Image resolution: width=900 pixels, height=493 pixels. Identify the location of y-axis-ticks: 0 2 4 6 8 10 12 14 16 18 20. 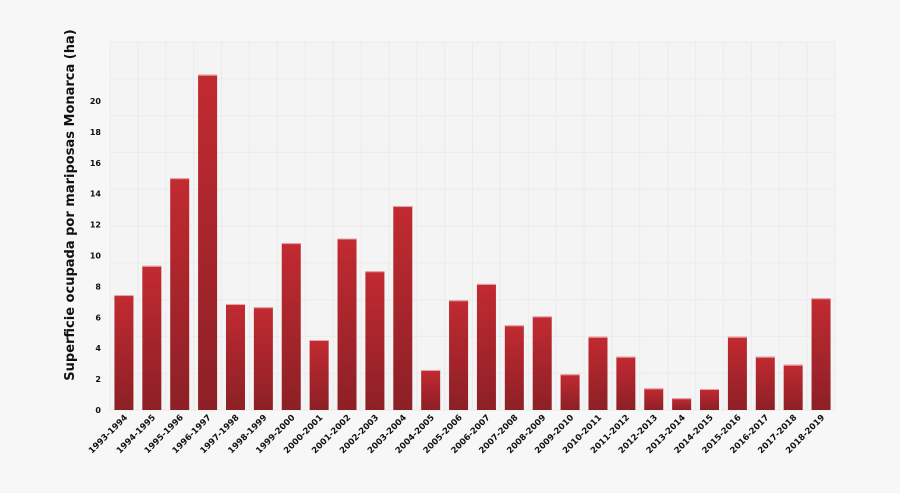
(96, 256).